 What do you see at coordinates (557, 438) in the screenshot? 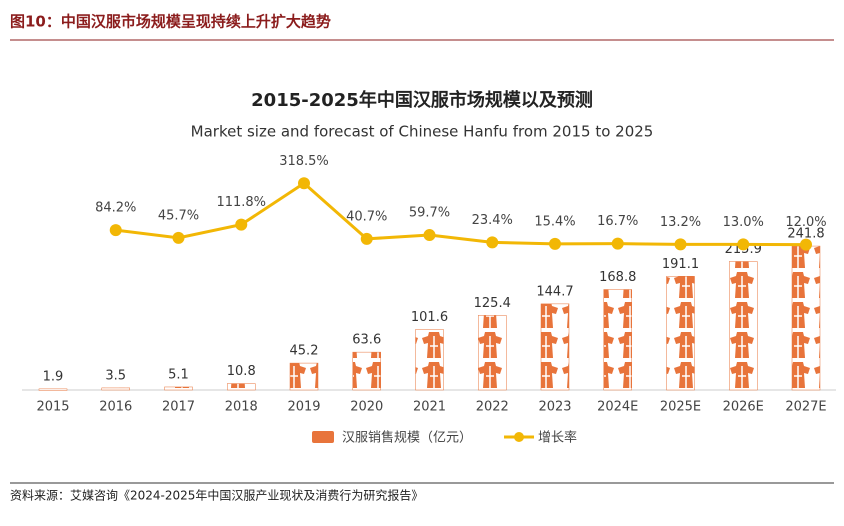
I see `legend-label: 增长率` at bounding box center [557, 438].